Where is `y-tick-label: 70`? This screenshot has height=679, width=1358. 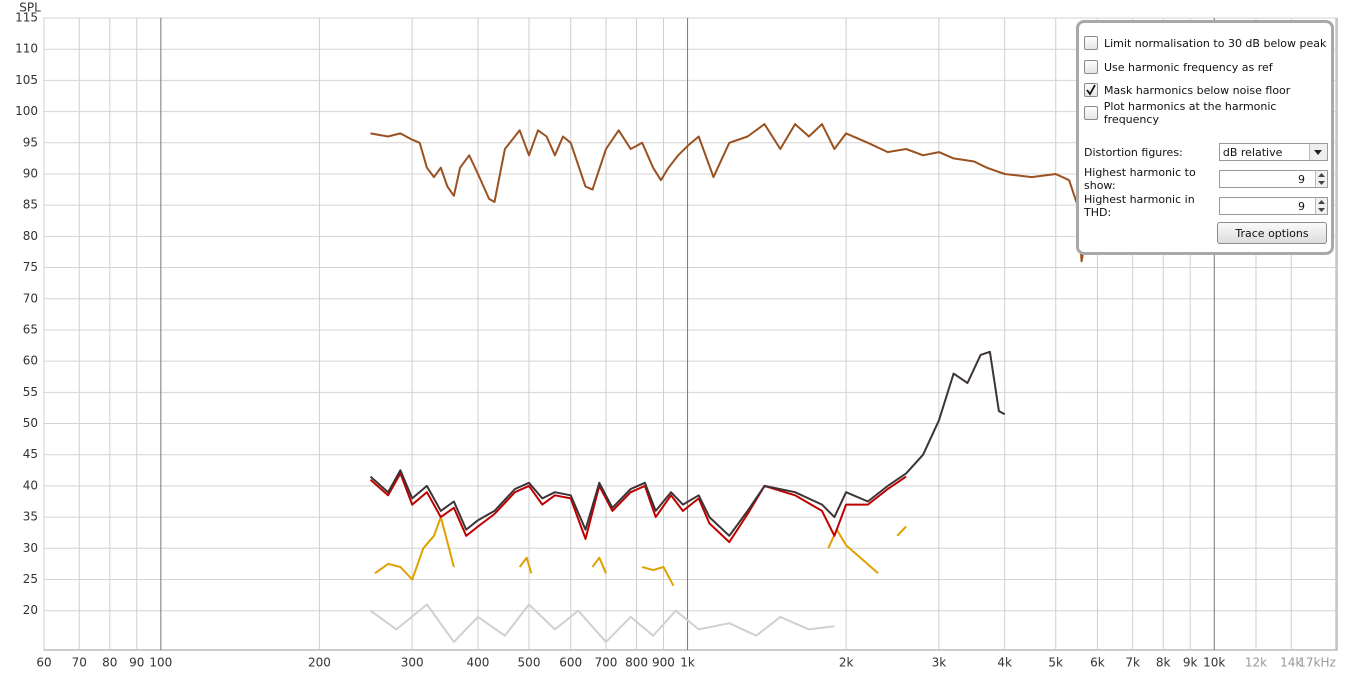
y-tick-label: 70 is located at coordinates (30, 298).